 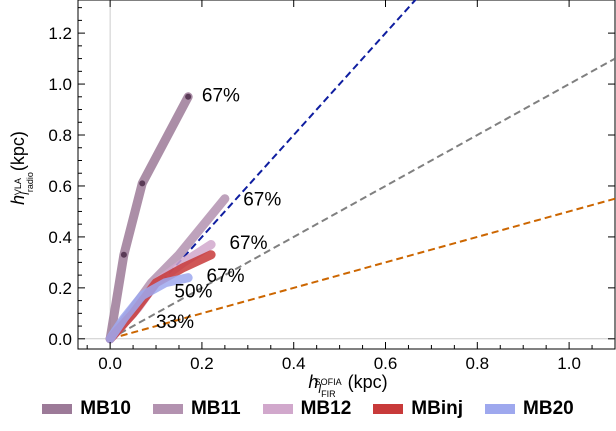 I want to click on x-tick-label-2: 0.4, so click(x=294, y=363).